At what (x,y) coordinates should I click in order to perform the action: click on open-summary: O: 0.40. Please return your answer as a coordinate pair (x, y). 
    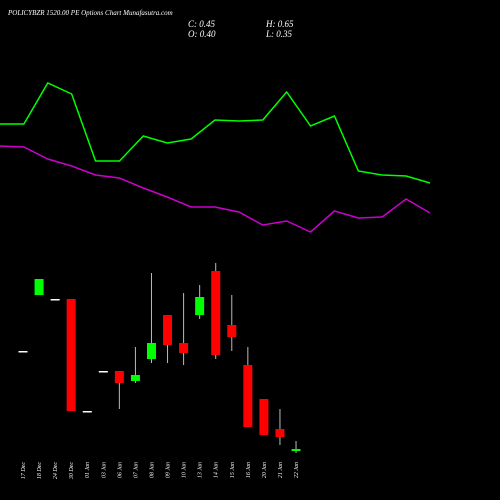
    Looking at the image, I should click on (202, 34).